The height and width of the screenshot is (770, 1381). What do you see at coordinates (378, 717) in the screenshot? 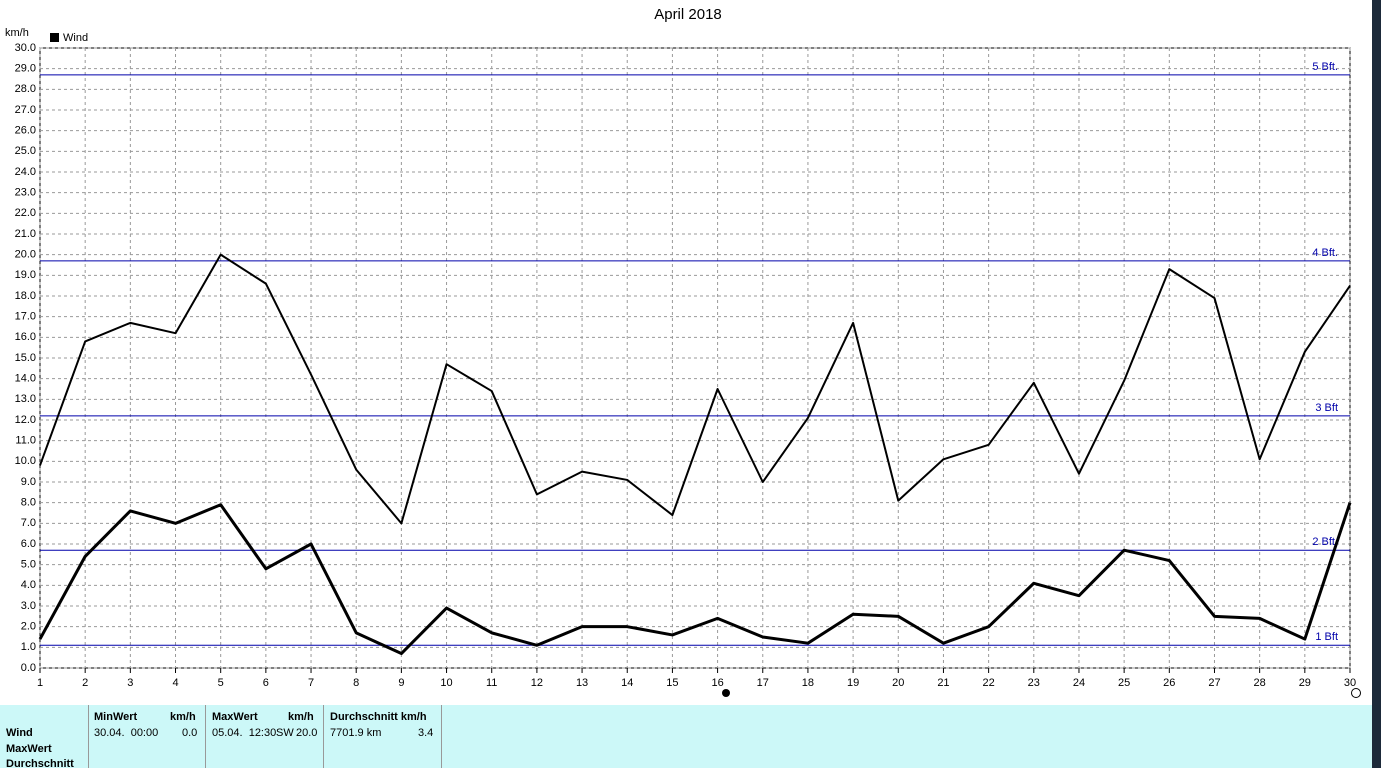
I see `header: Durchschnitt km/h` at bounding box center [378, 717].